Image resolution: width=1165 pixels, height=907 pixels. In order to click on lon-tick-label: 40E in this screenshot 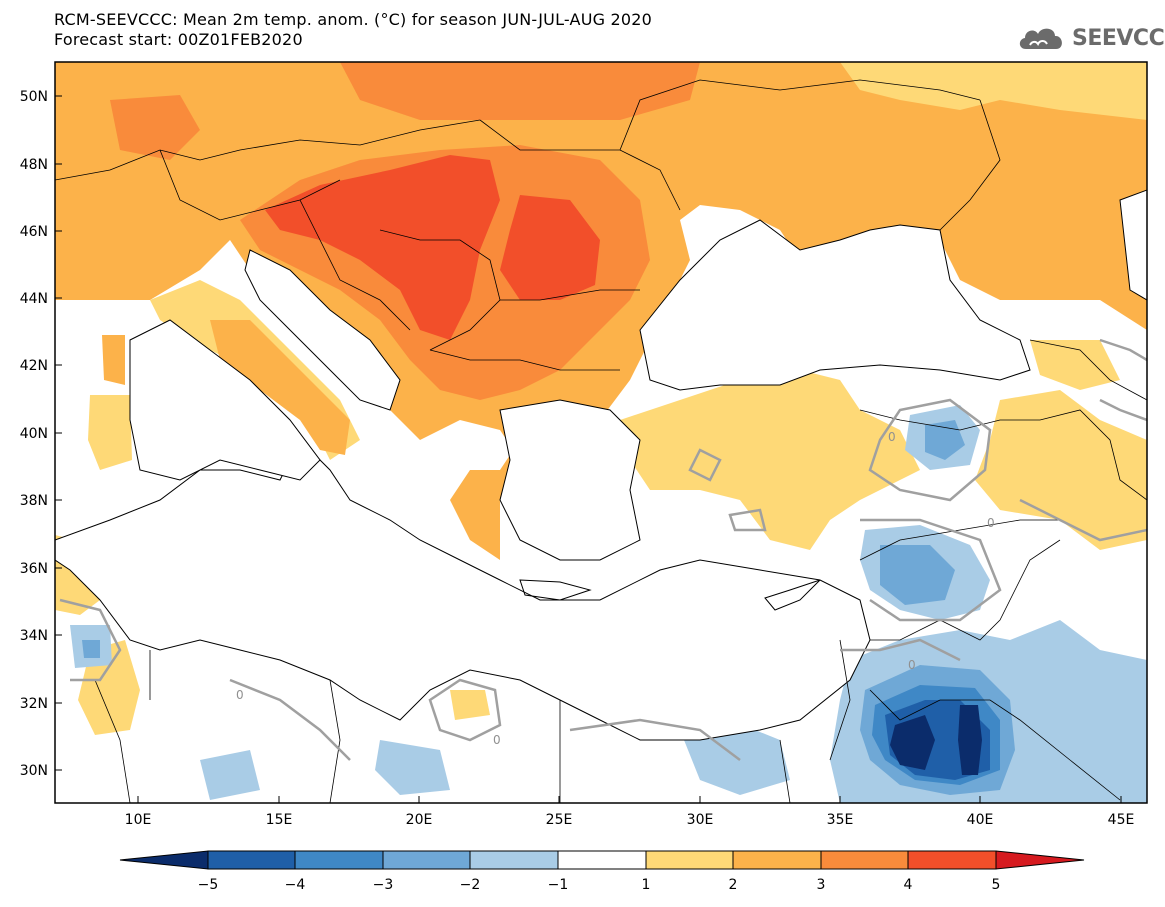, I will do `click(980, 820)`.